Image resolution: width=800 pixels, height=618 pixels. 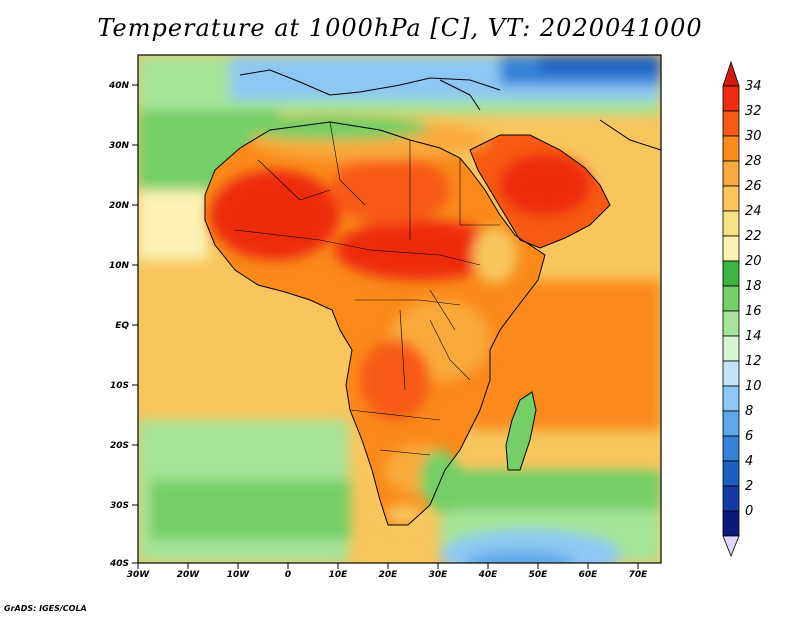 What do you see at coordinates (731, 73) in the screenshot?
I see `colorbar-over-arrow` at bounding box center [731, 73].